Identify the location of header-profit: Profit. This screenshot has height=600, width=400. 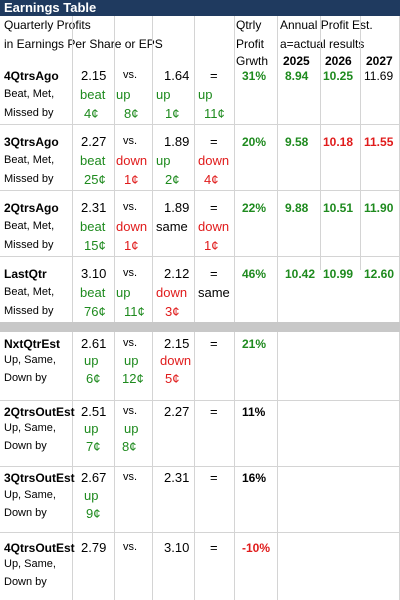
(250, 44).